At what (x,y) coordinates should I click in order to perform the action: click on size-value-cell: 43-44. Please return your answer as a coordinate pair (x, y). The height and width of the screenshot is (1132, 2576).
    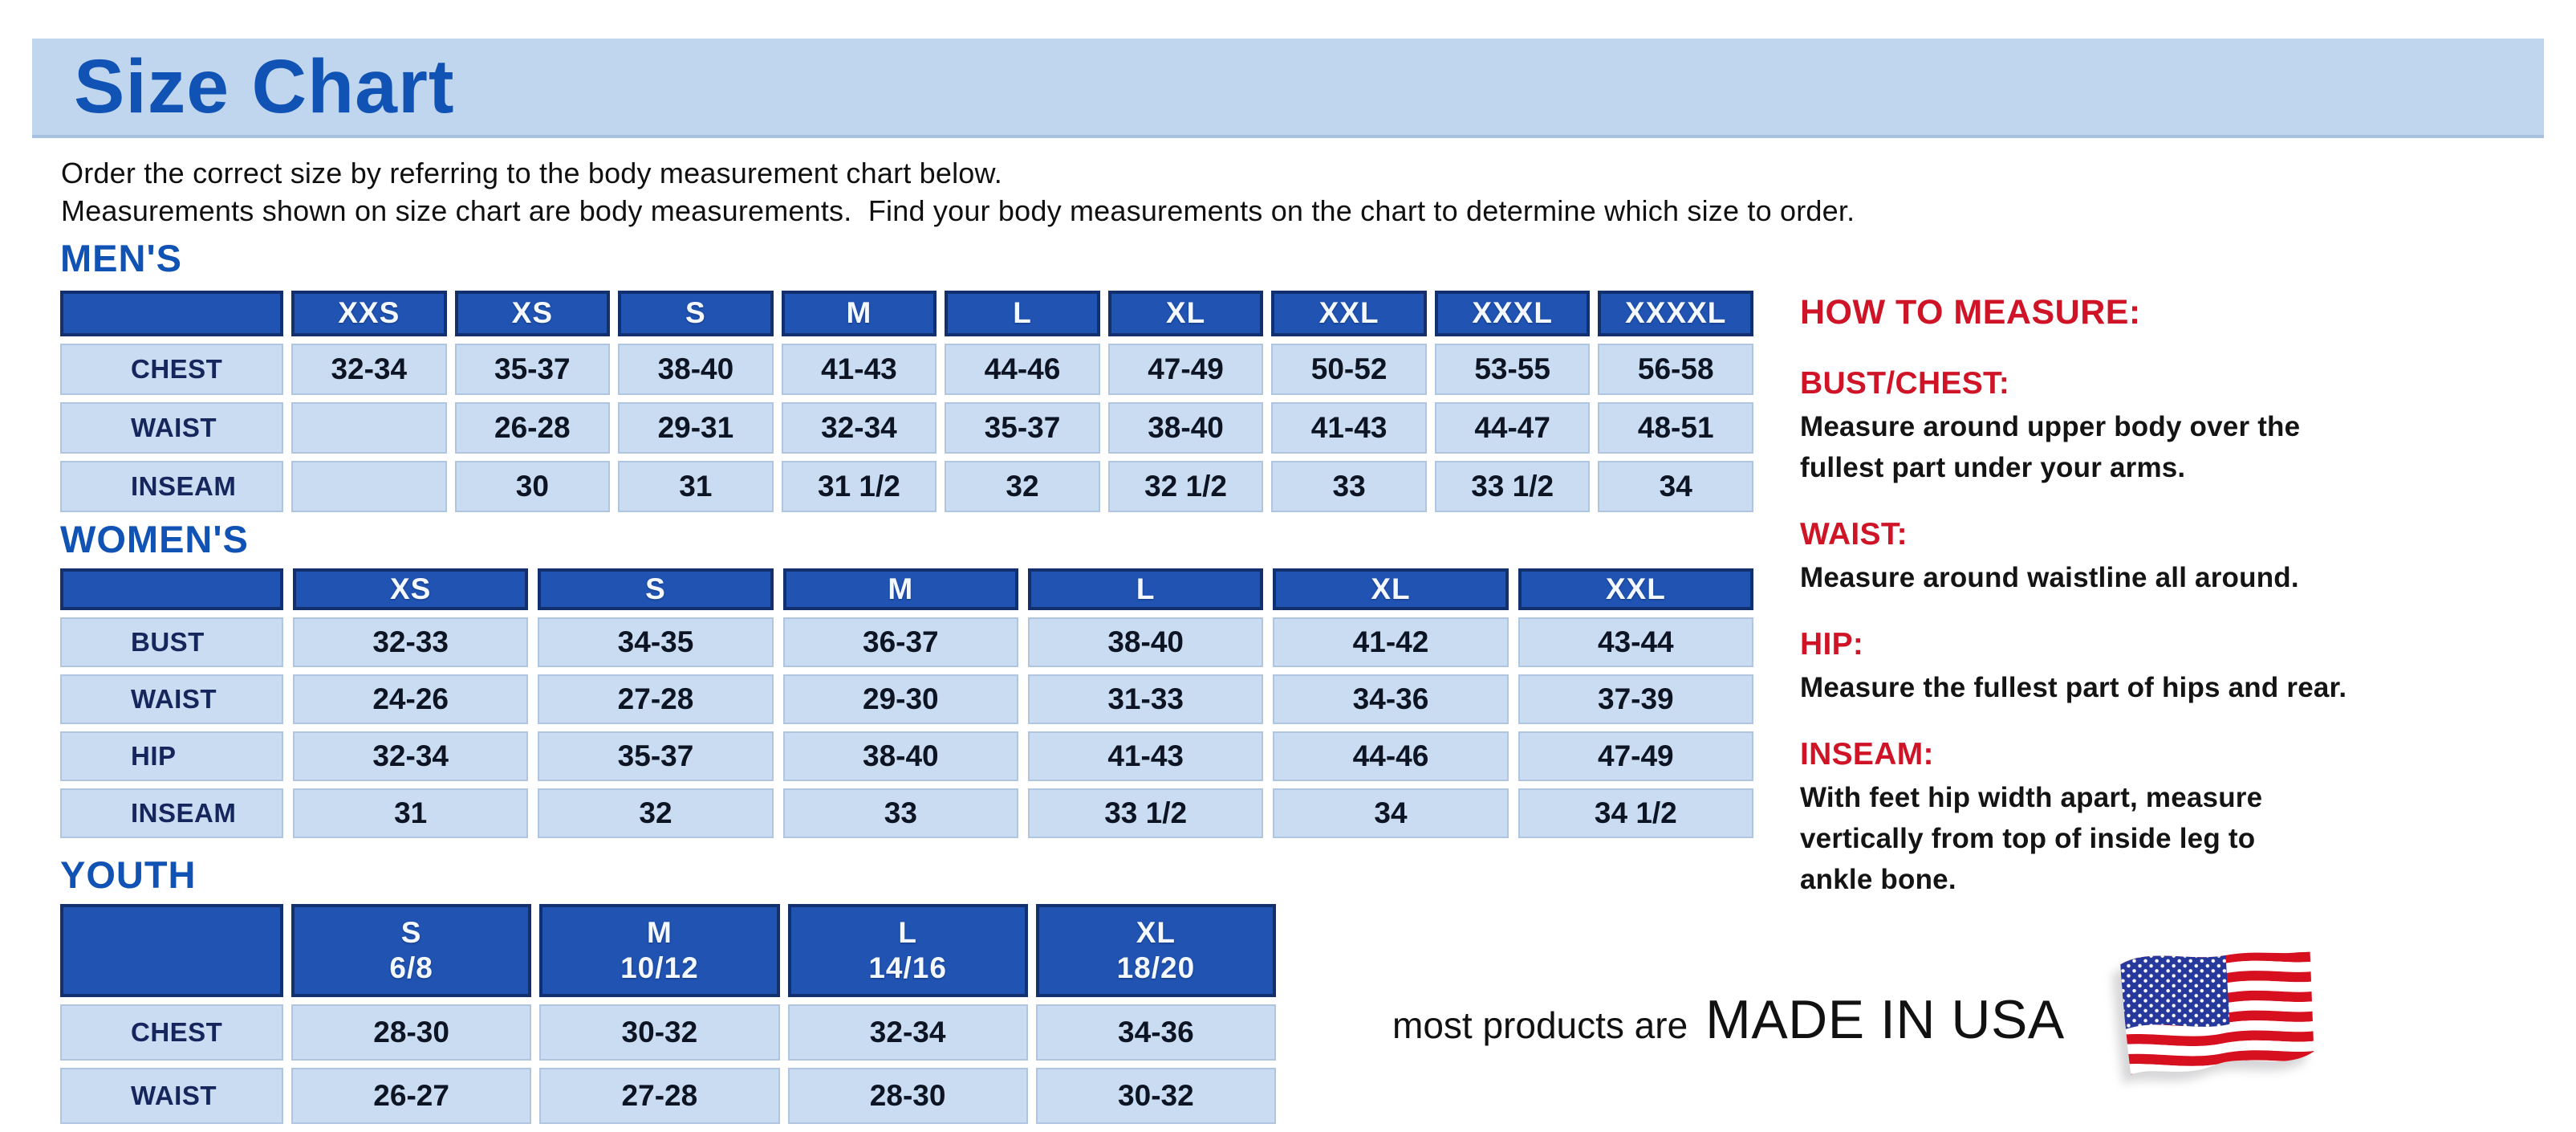
    Looking at the image, I should click on (1636, 642).